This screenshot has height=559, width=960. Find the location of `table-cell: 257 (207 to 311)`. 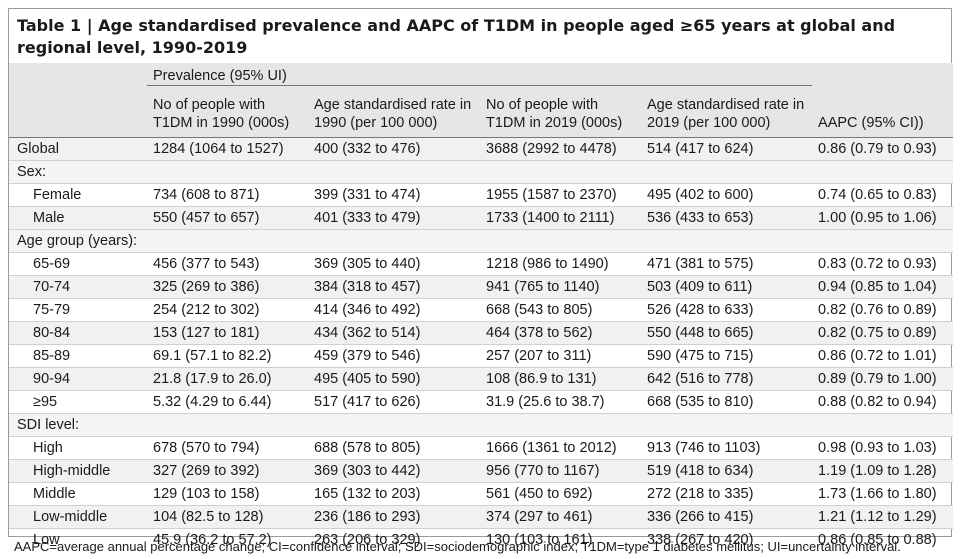

table-cell: 257 (207 to 311) is located at coordinates (560, 356).